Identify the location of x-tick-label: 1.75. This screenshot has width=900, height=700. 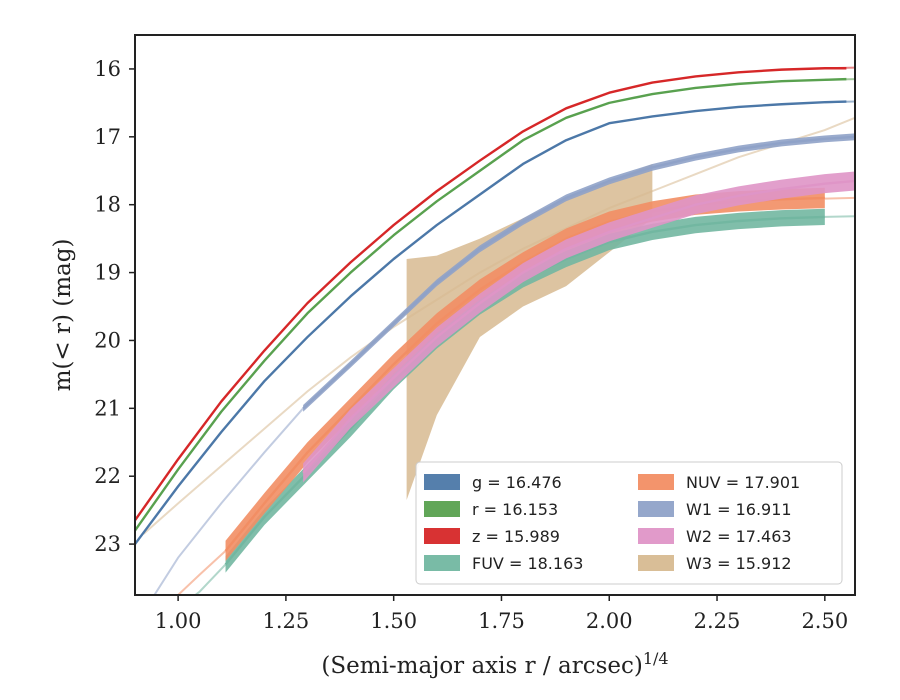
(501, 621).